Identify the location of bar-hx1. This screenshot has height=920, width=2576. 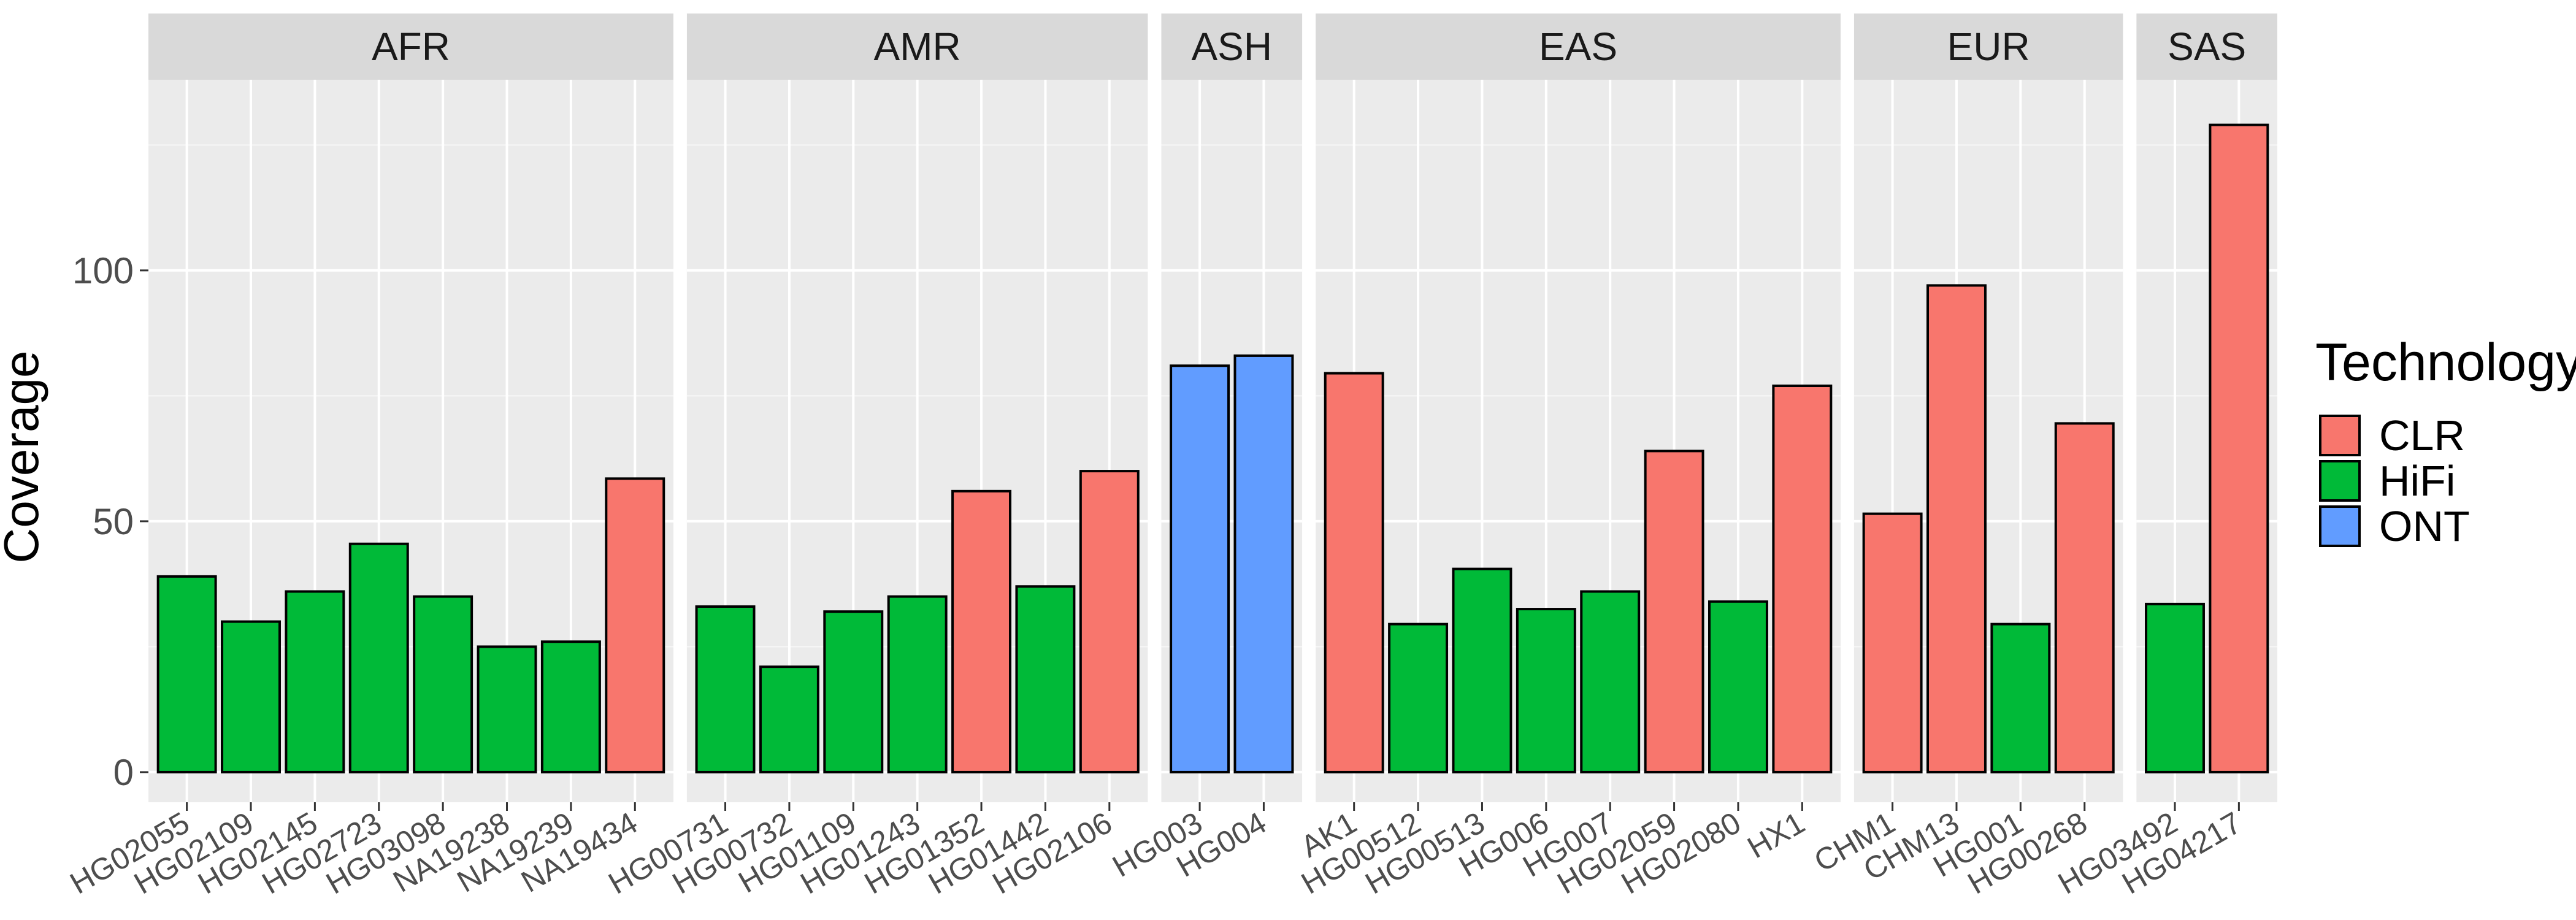
(1802, 579).